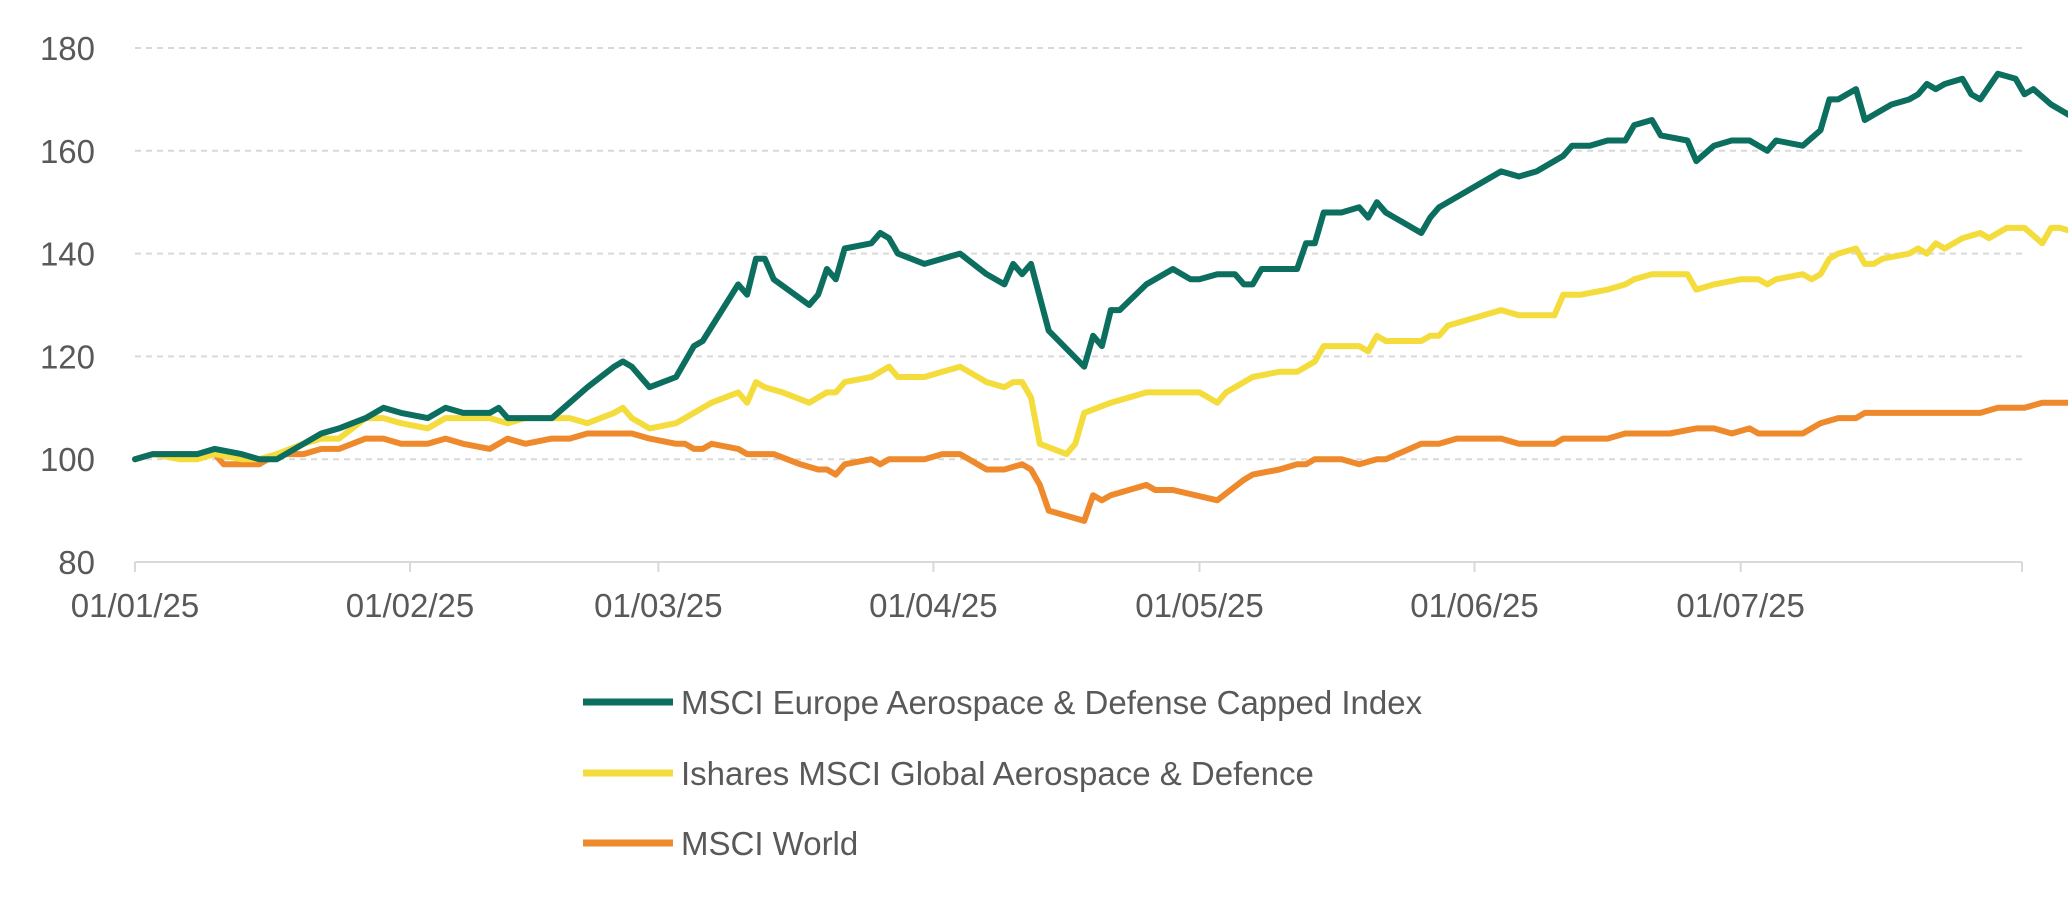 The width and height of the screenshot is (2068, 900). I want to click on legend-label-ishares: Ishares MSCI Global Aerospace & Defence, so click(997, 773).